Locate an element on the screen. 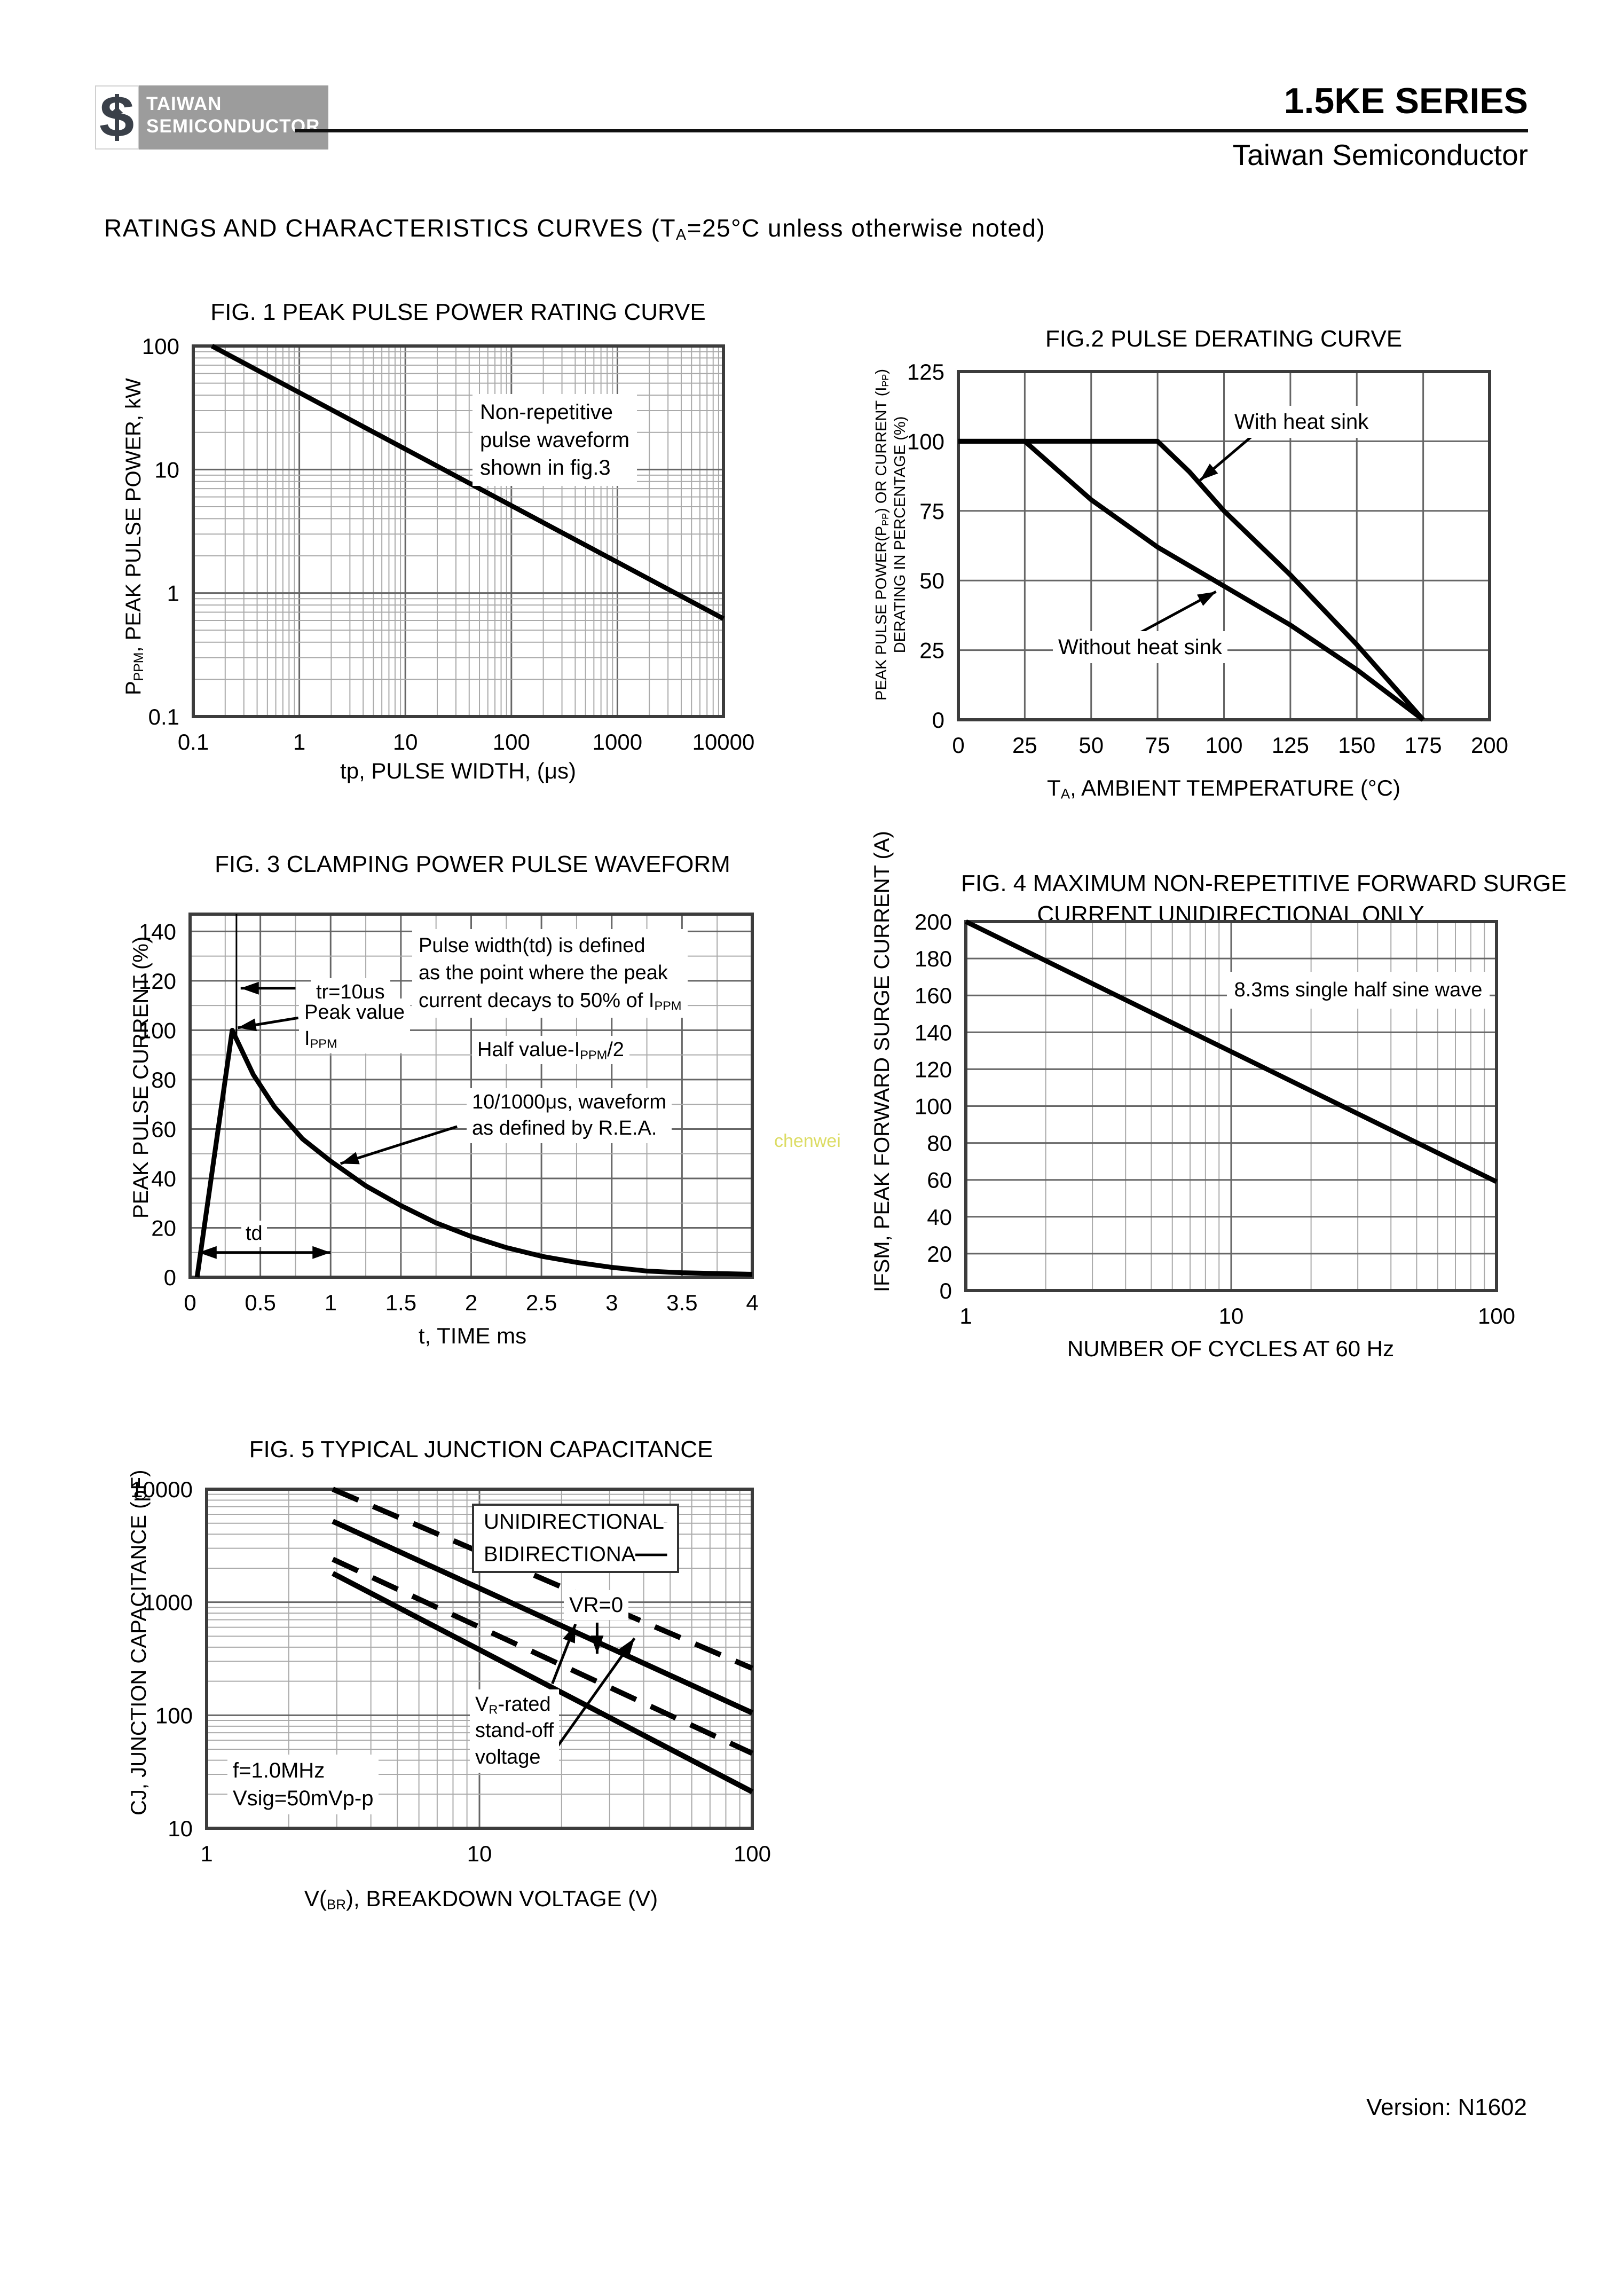 The image size is (1622, 2296). fig5-xlabel-a: V( is located at coordinates (315, 1898).